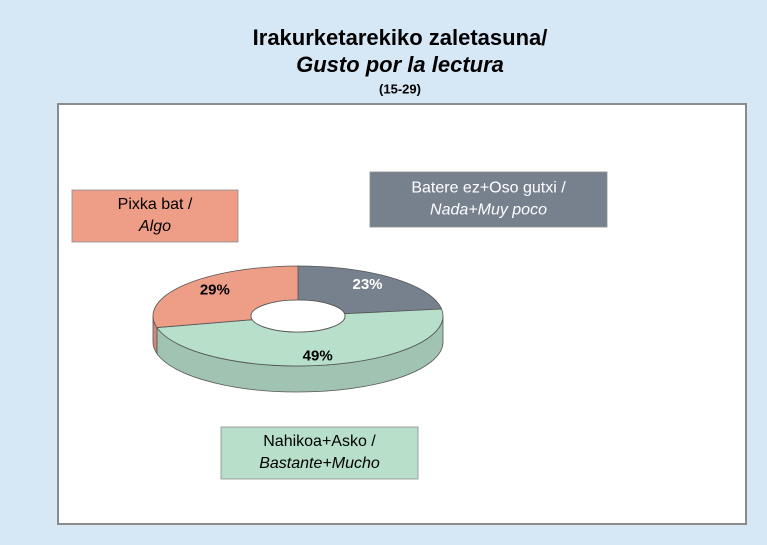 Image resolution: width=767 pixels, height=545 pixels. What do you see at coordinates (319, 463) in the screenshot?
I see `category-label-es: Bastante+Mucho` at bounding box center [319, 463].